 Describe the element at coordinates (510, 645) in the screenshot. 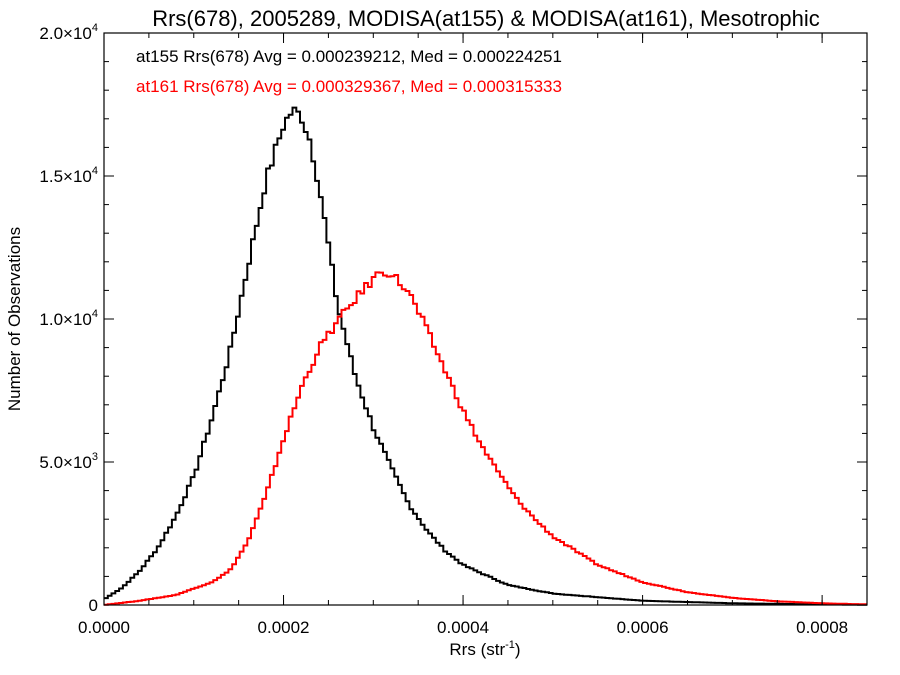

I see `x-axis-label-sup: -1` at that location.